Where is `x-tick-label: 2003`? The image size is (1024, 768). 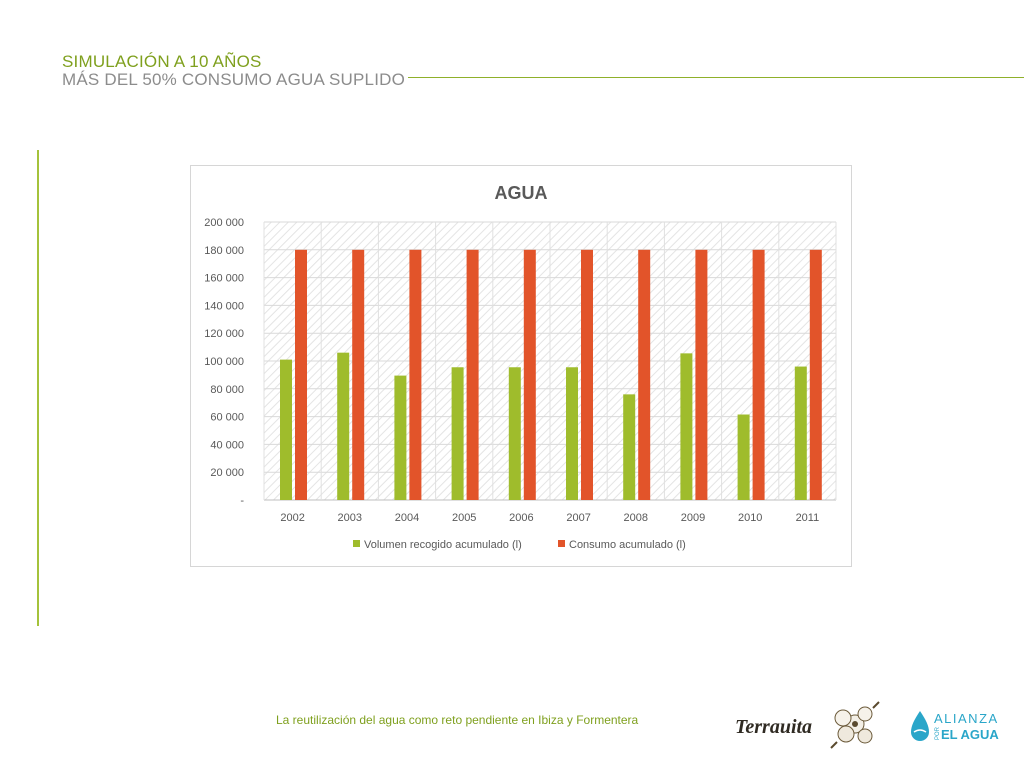 x-tick-label: 2003 is located at coordinates (350, 518).